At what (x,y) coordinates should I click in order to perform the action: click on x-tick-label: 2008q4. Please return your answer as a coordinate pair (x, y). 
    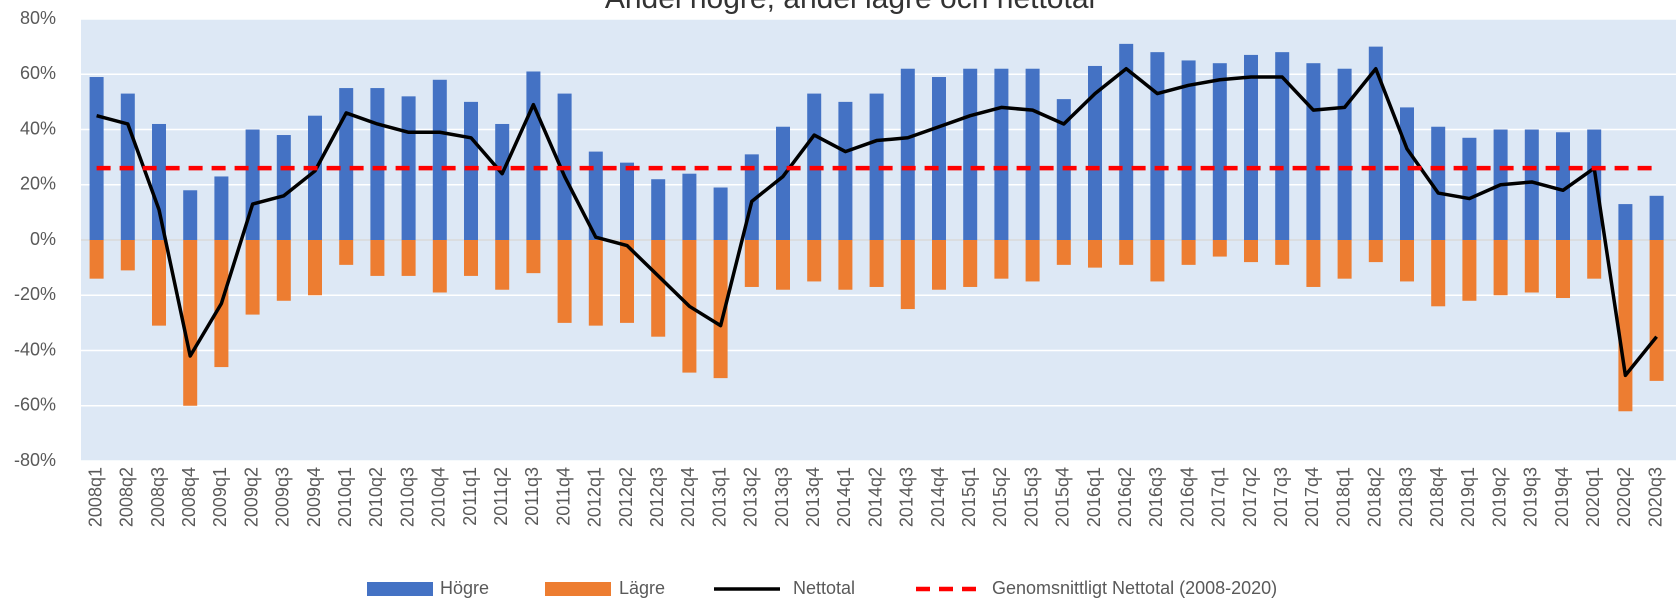
    Looking at the image, I should click on (189, 497).